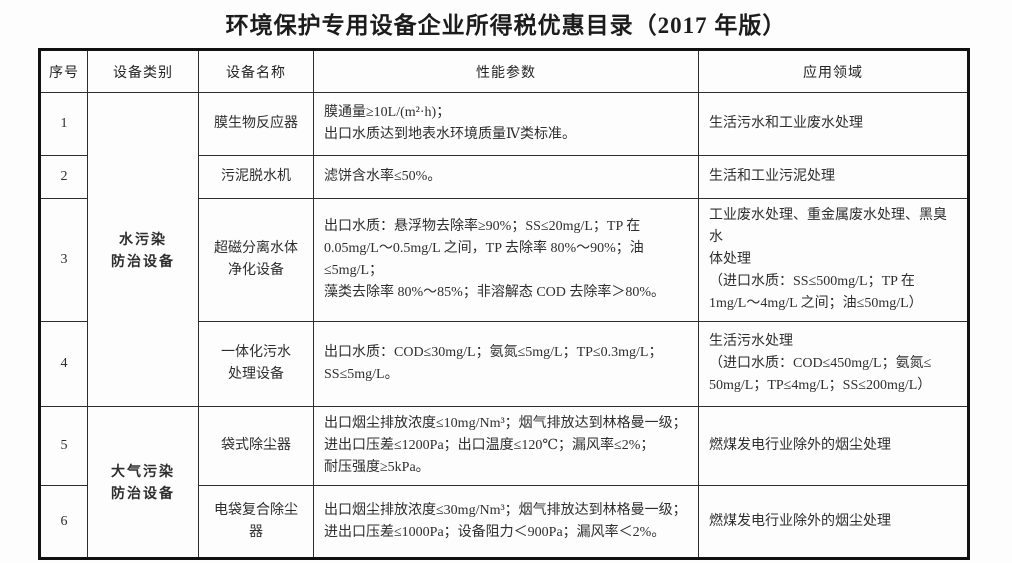 The height and width of the screenshot is (563, 1012). What do you see at coordinates (63, 260) in the screenshot?
I see `cell-no-3: 3` at bounding box center [63, 260].